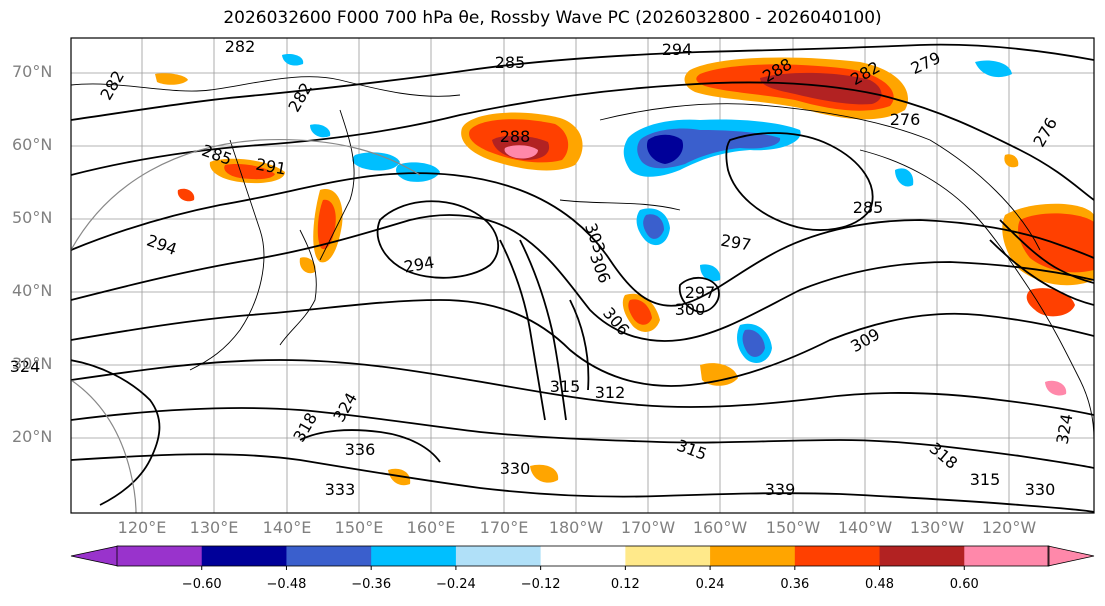 This screenshot has height=606, width=1105. I want to click on contour-label: 339, so click(780, 489).